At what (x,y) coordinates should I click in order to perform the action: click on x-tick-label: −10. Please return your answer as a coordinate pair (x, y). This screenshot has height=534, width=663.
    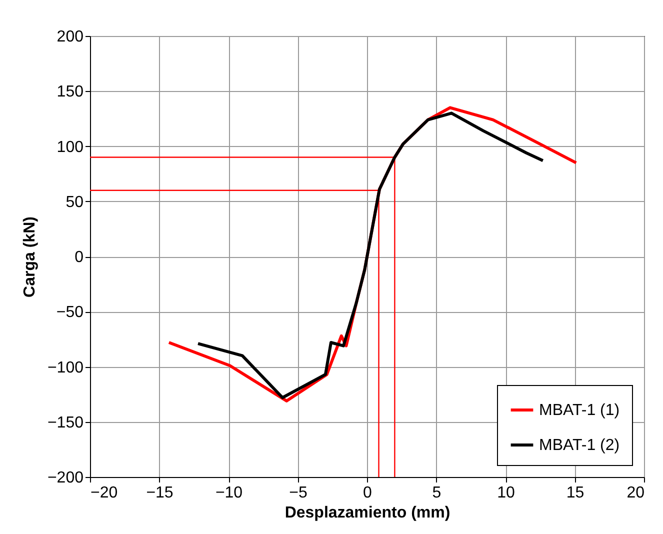
    Looking at the image, I should click on (229, 493).